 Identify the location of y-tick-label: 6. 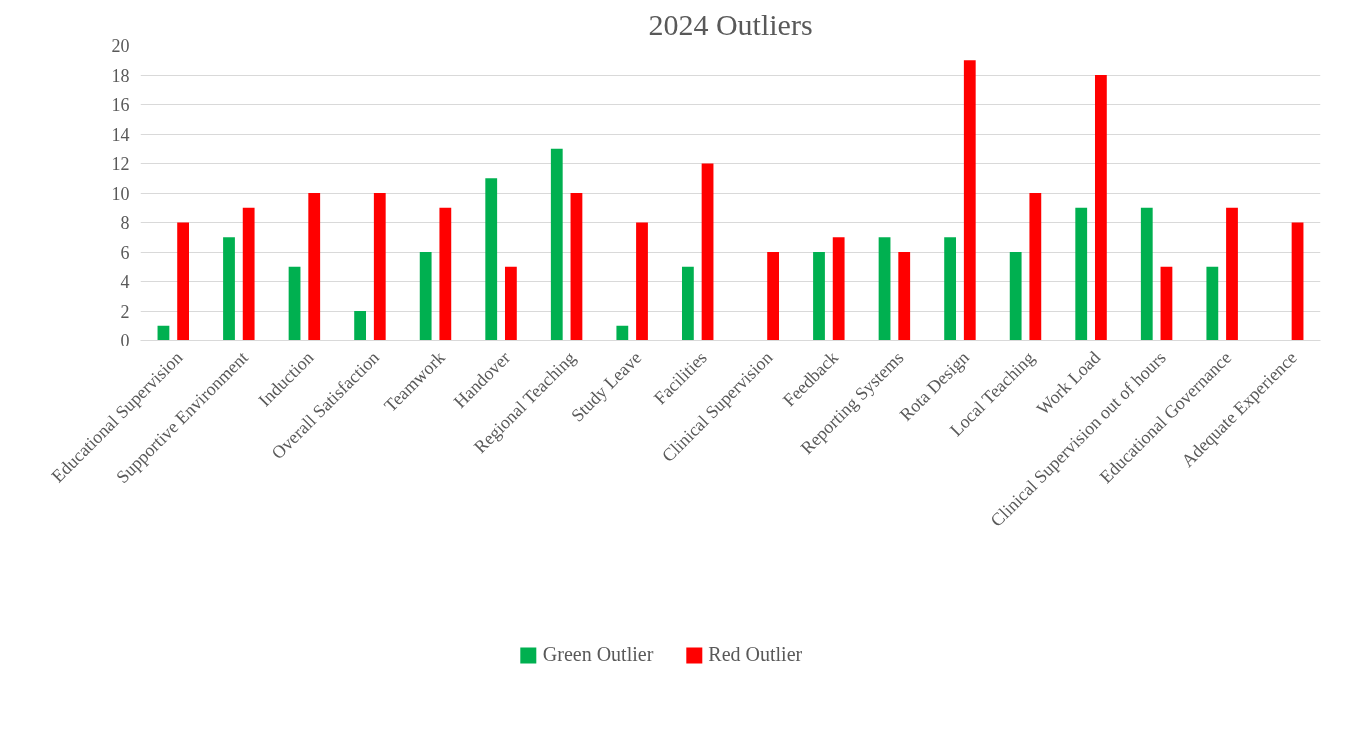
(125, 252).